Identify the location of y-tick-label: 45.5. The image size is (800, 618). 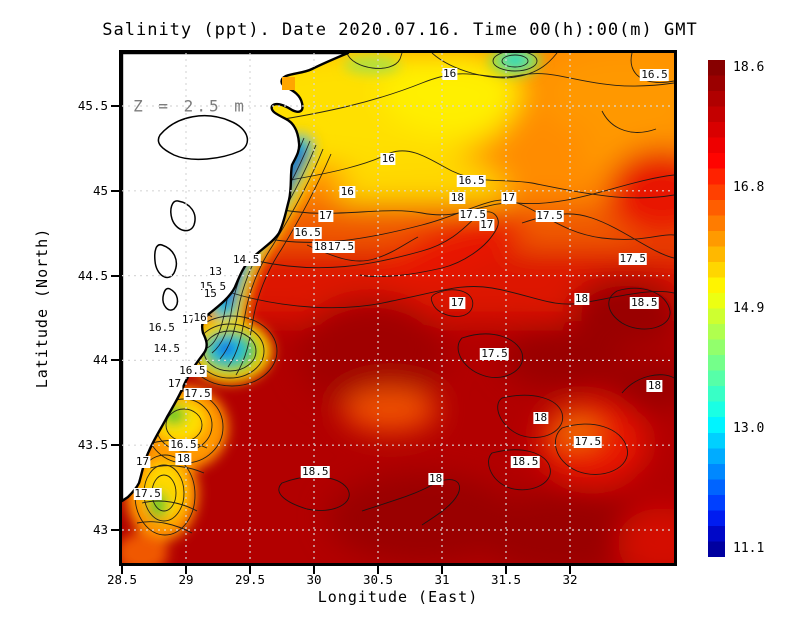
(92, 105).